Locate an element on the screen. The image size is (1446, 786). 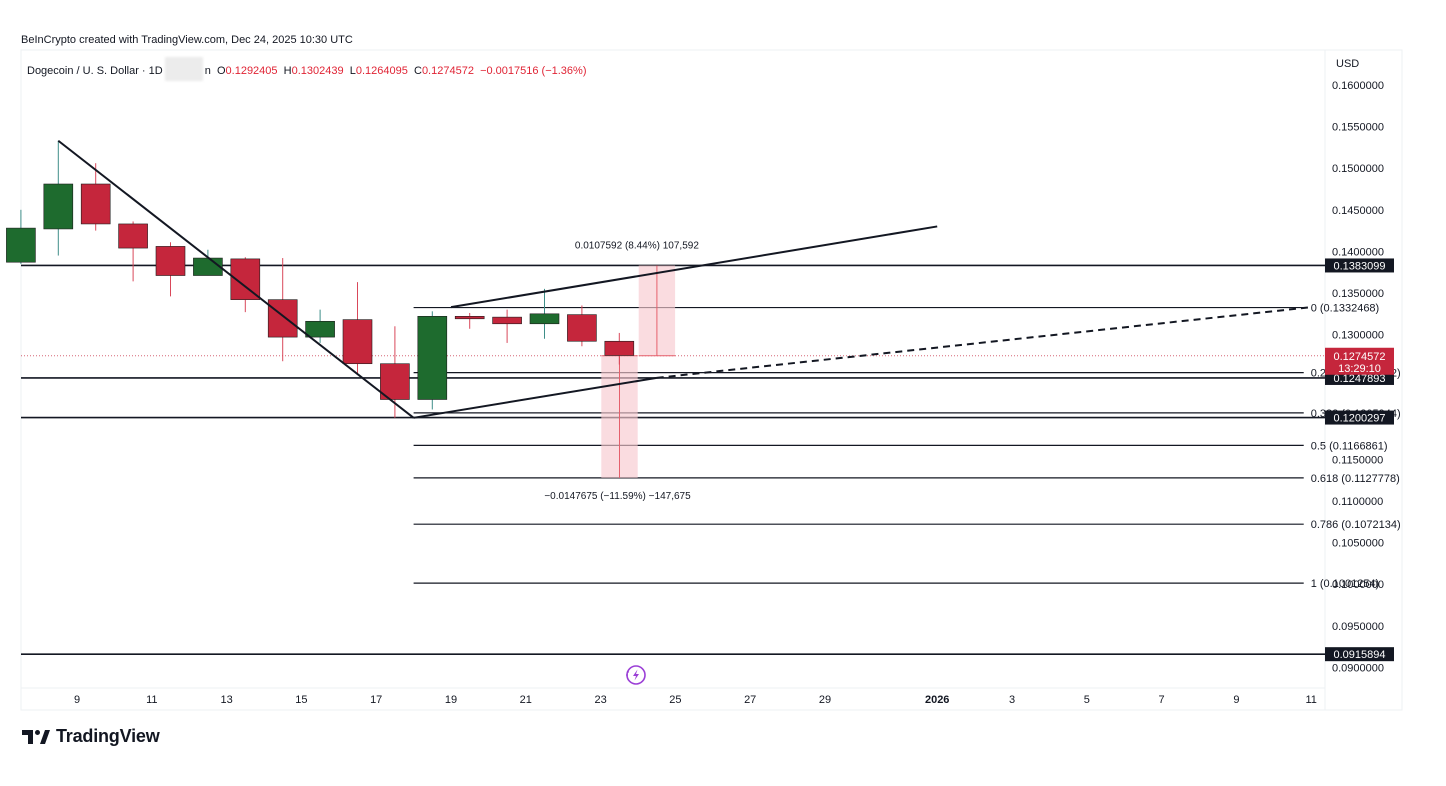
fib-level-label: 0.786 (0.1072134) is located at coordinates (1356, 525).